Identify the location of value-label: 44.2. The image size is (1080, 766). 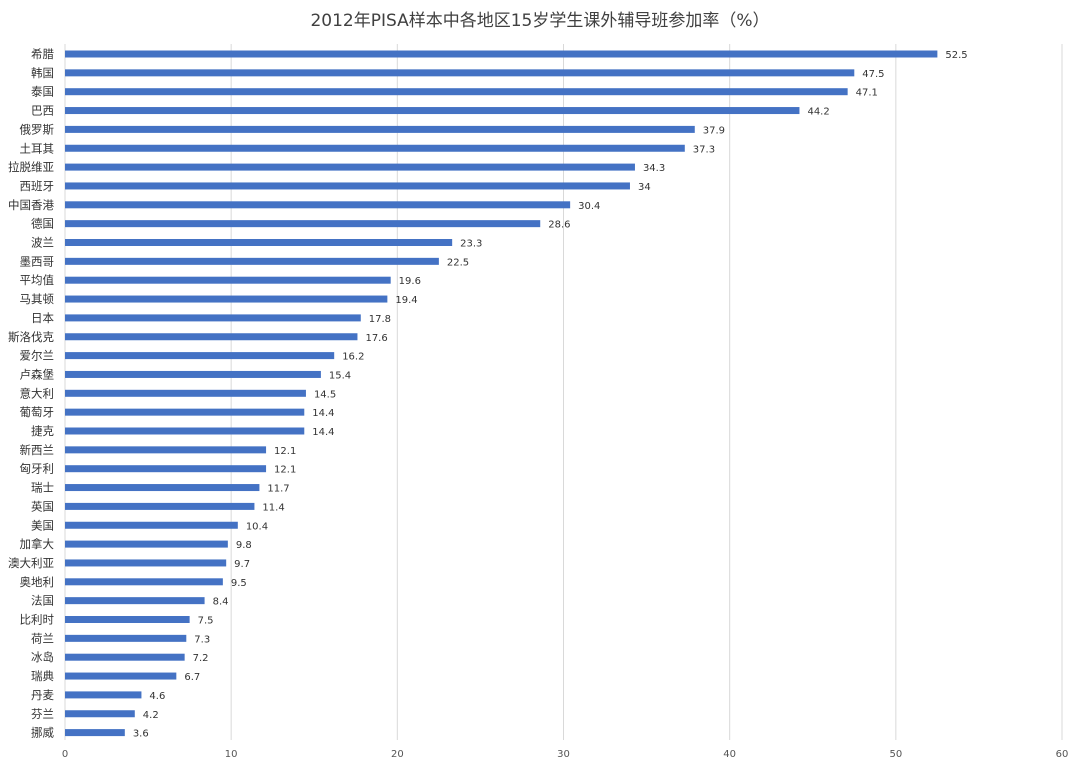
(818, 112).